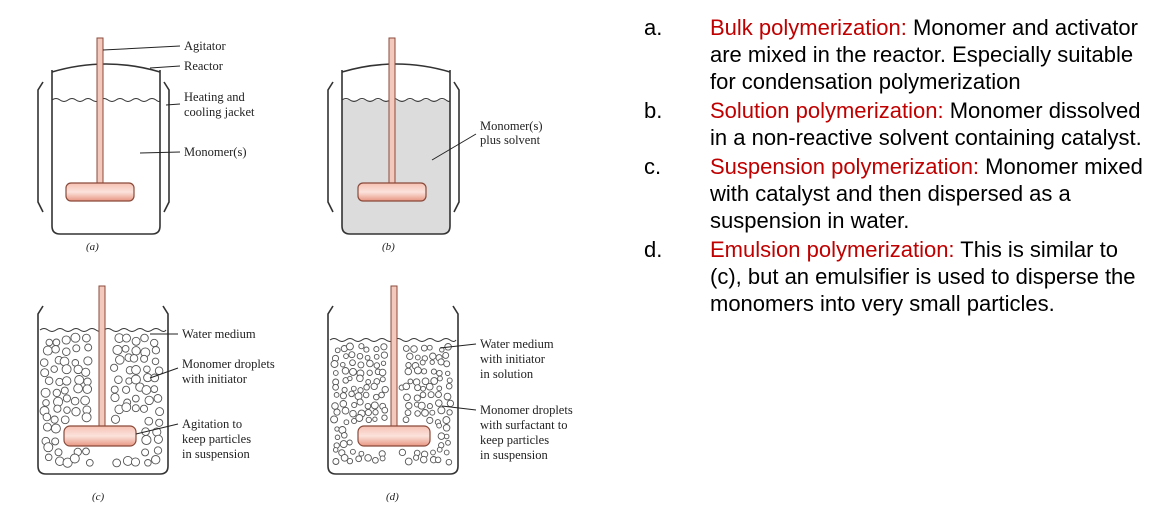 This screenshot has height=528, width=1161. Describe the element at coordinates (523, 425) in the screenshot. I see `label-surfactant-2: with surfactant to` at that location.